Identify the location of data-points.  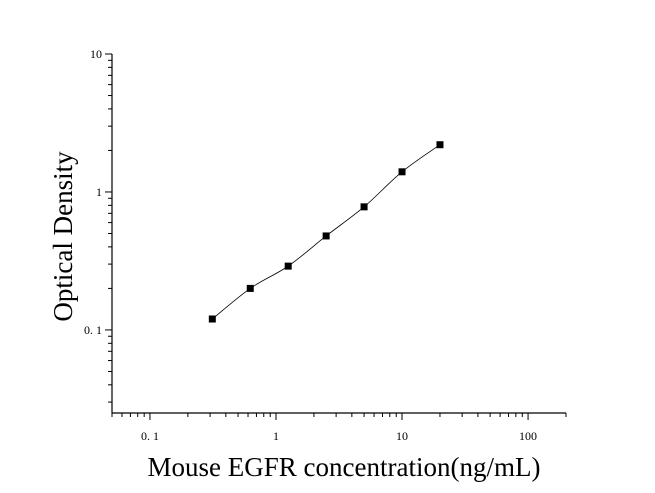
(326, 232).